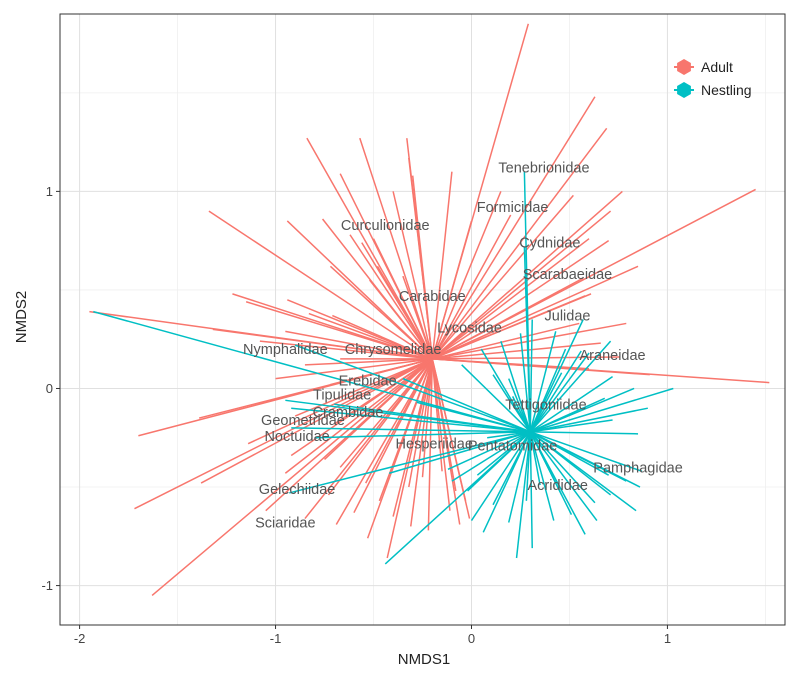 The width and height of the screenshot is (805, 676). Describe the element at coordinates (21, 317) in the screenshot. I see `y-axis-title: NMDS2` at that location.